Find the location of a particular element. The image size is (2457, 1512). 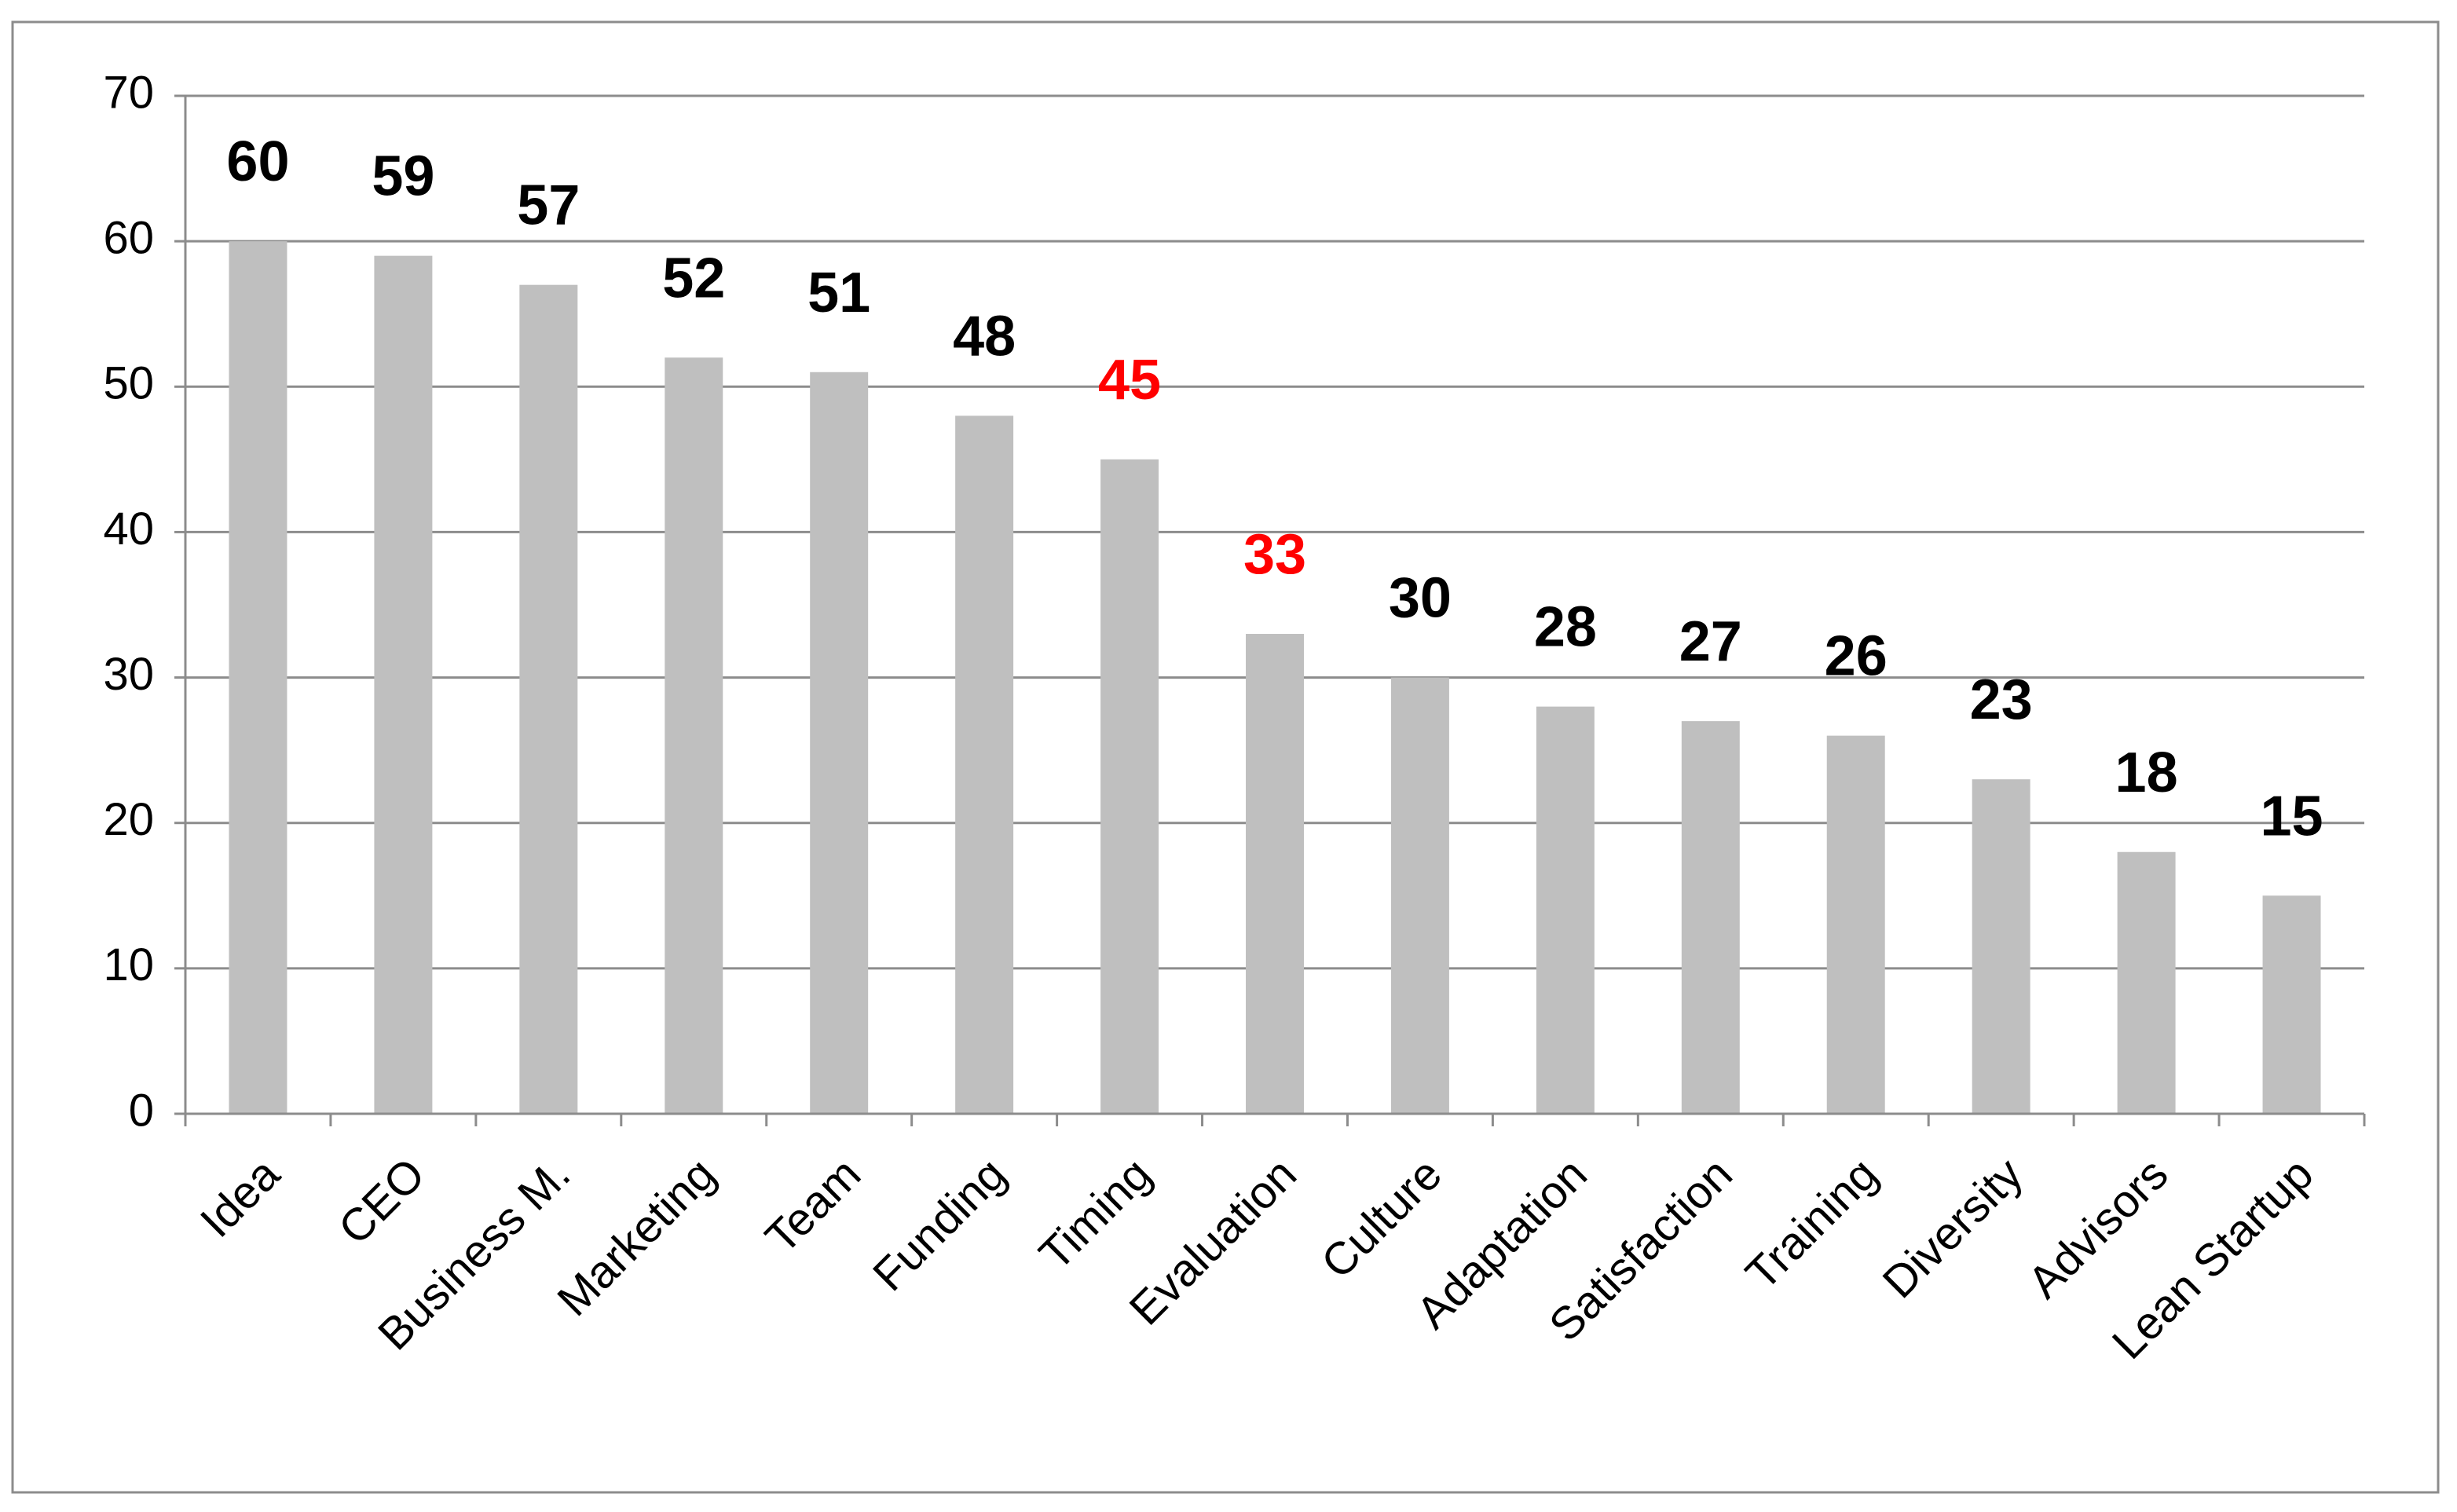

value-label: 26 is located at coordinates (1856, 656).